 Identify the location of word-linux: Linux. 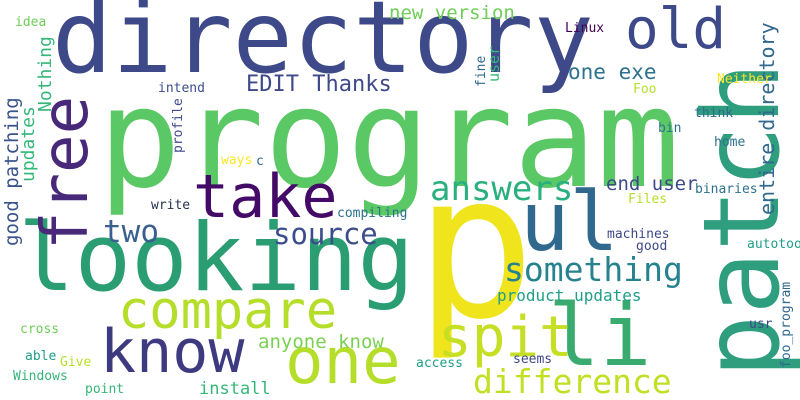
(585, 28).